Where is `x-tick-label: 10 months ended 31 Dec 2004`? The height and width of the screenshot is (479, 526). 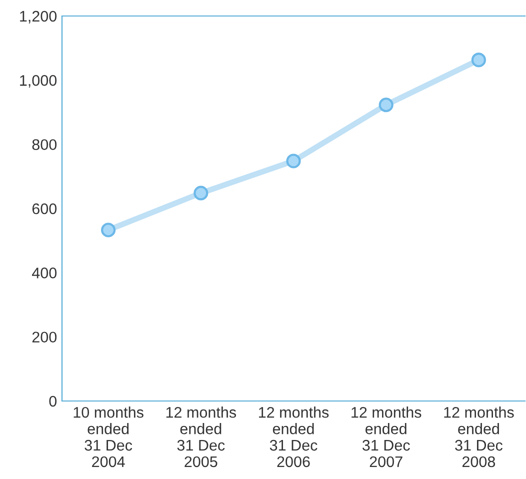
x-tick-label: 10 months ended 31 Dec 2004 is located at coordinates (109, 437).